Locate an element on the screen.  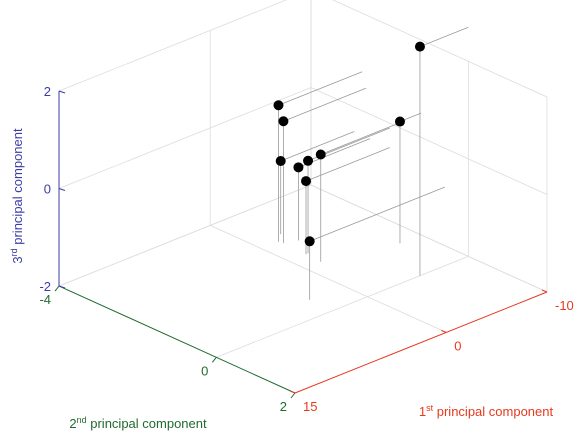
z-axis-label: 3rd principal component is located at coordinates (17, 196).